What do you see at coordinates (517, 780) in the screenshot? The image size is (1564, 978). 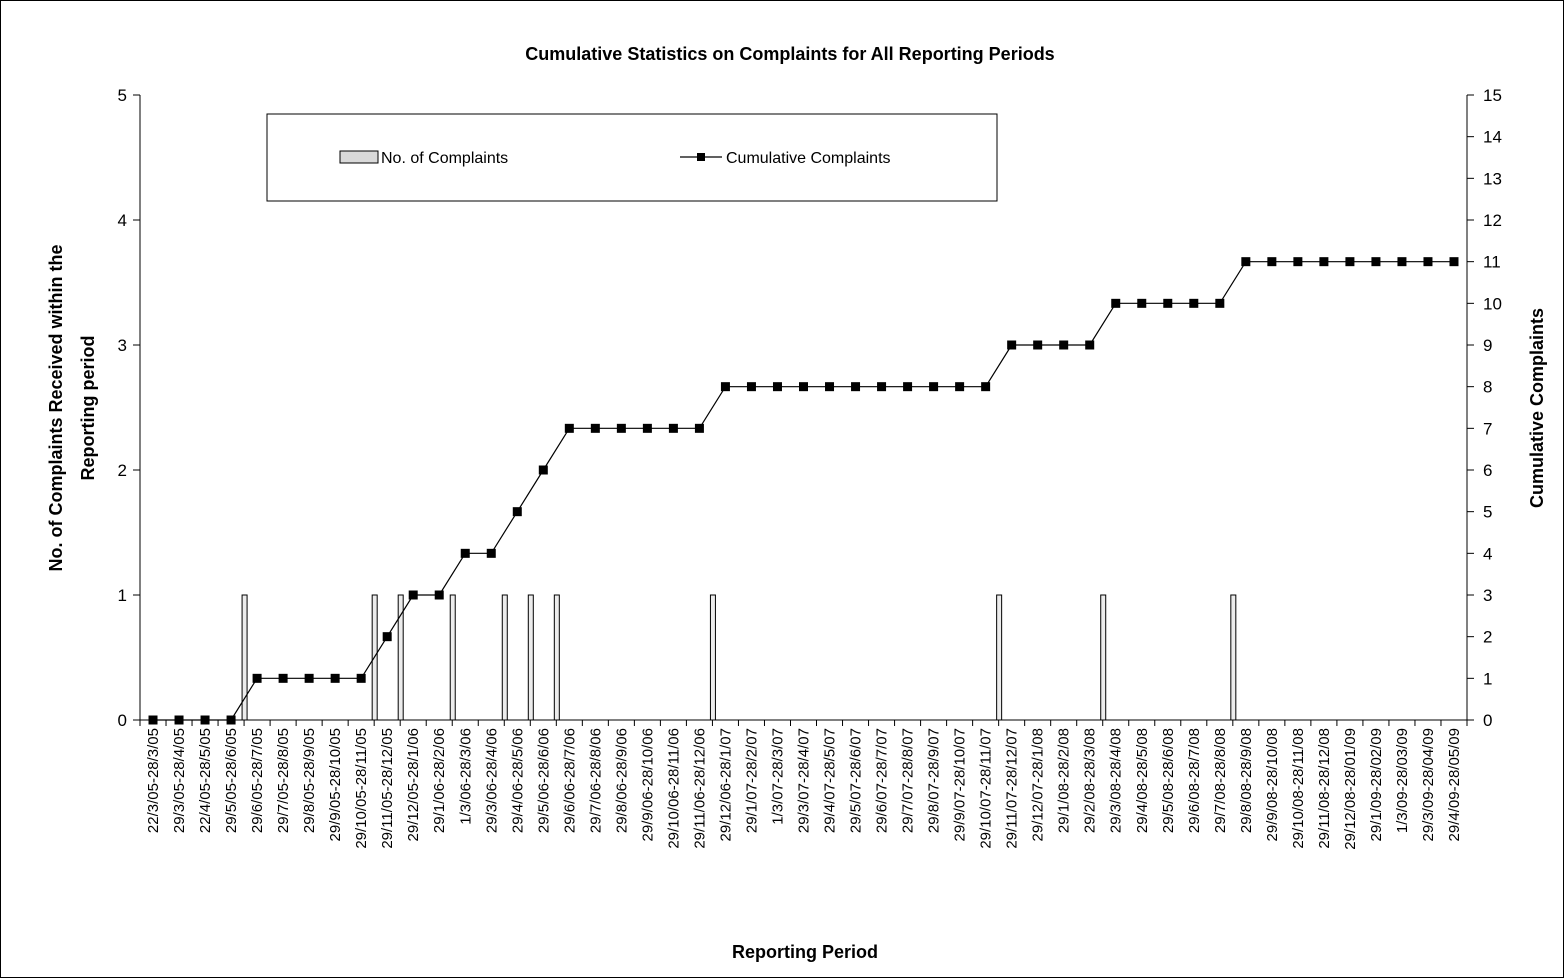 I see `category-label: 29/4/06-28/5/06` at bounding box center [517, 780].